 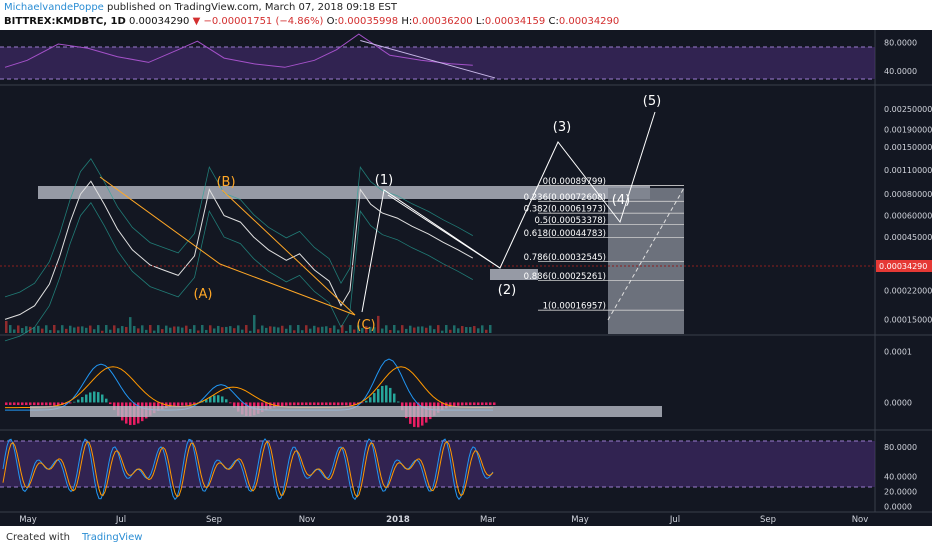 I want to click on bollinger-lower, so click(x=238, y=271).